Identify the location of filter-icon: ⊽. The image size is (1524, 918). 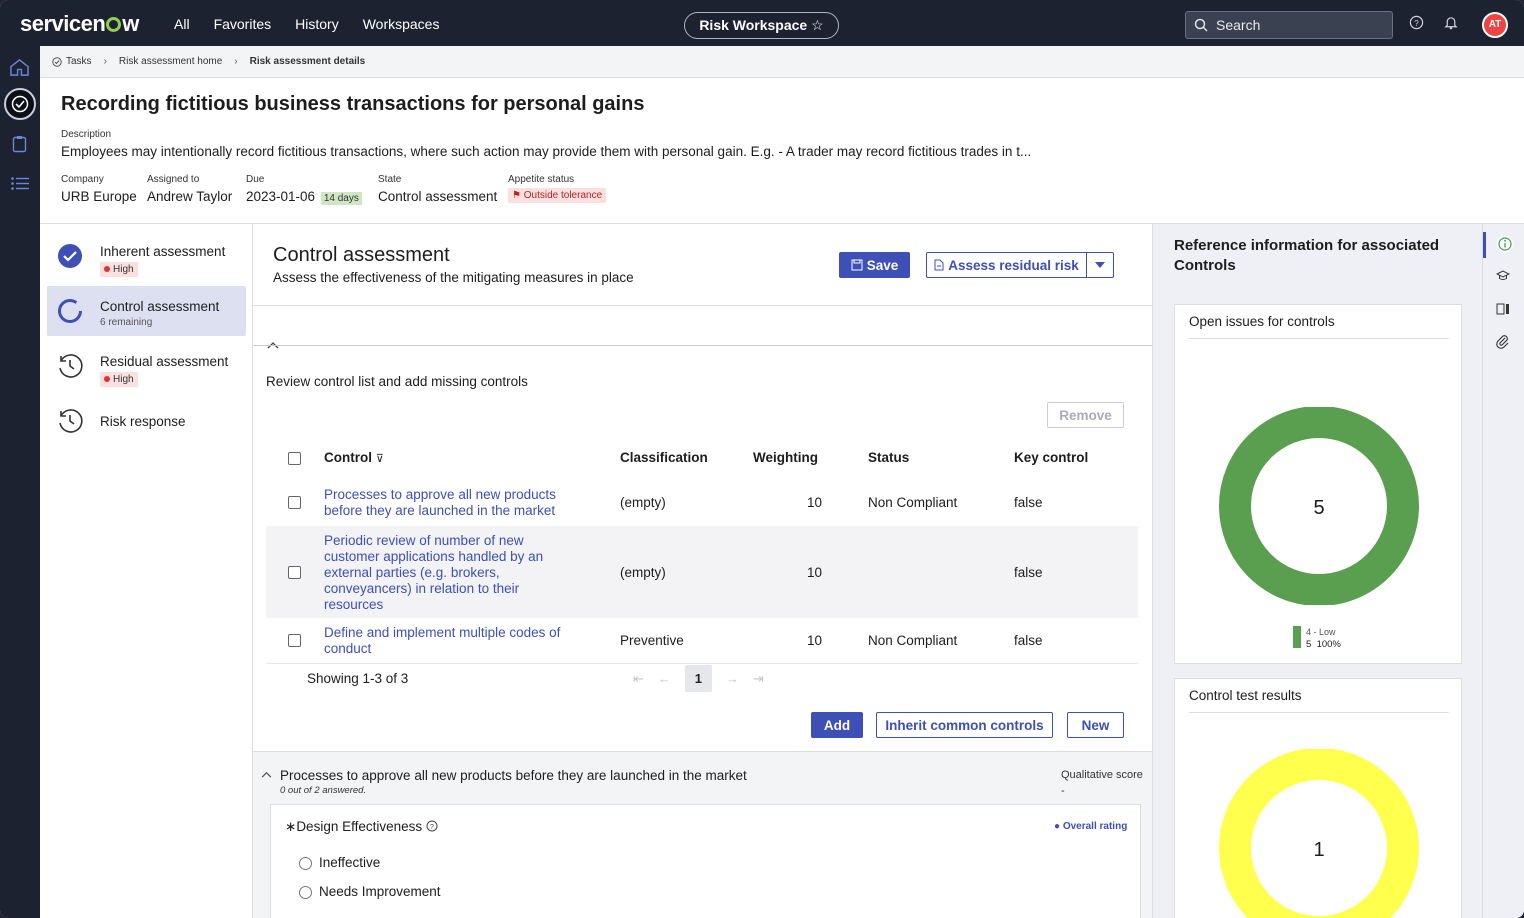
(379, 459).